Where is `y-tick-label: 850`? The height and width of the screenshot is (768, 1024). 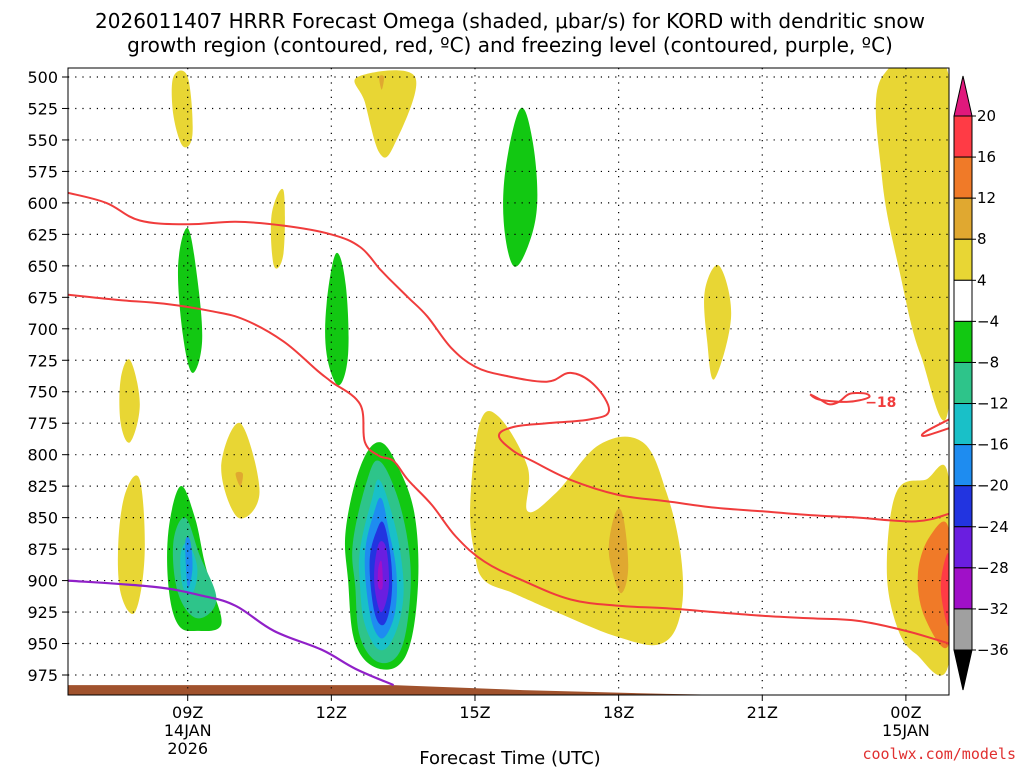 y-tick-label: 850 is located at coordinates (42, 518).